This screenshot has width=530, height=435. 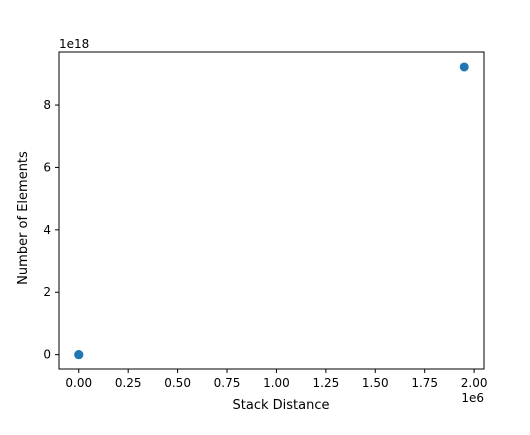 What do you see at coordinates (128, 383) in the screenshot?
I see `x-tick-label: 0.25` at bounding box center [128, 383].